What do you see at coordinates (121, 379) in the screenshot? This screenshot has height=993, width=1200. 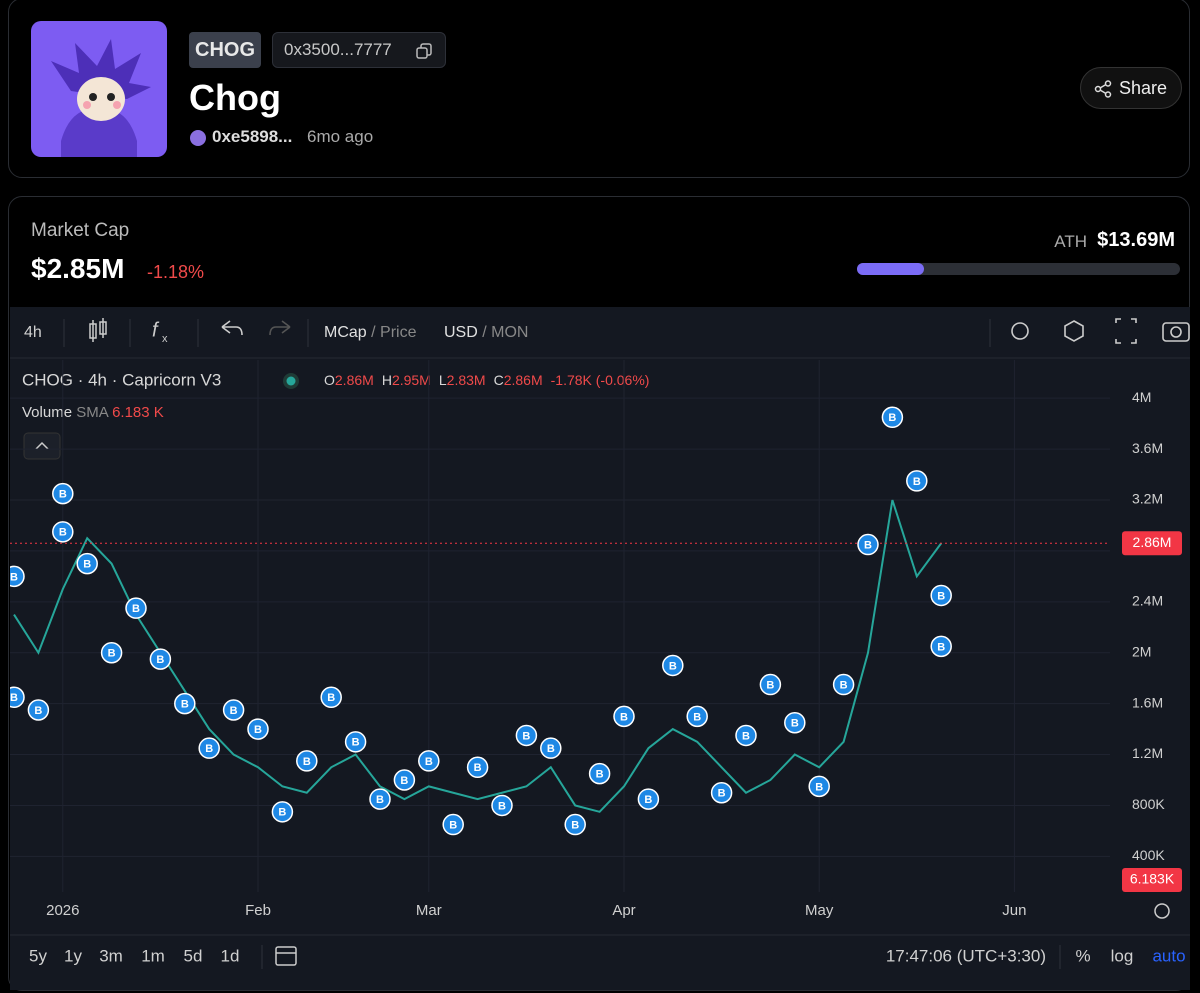 I see `symbol-legend: CHOG · 4h · Capricorn V3` at bounding box center [121, 379].